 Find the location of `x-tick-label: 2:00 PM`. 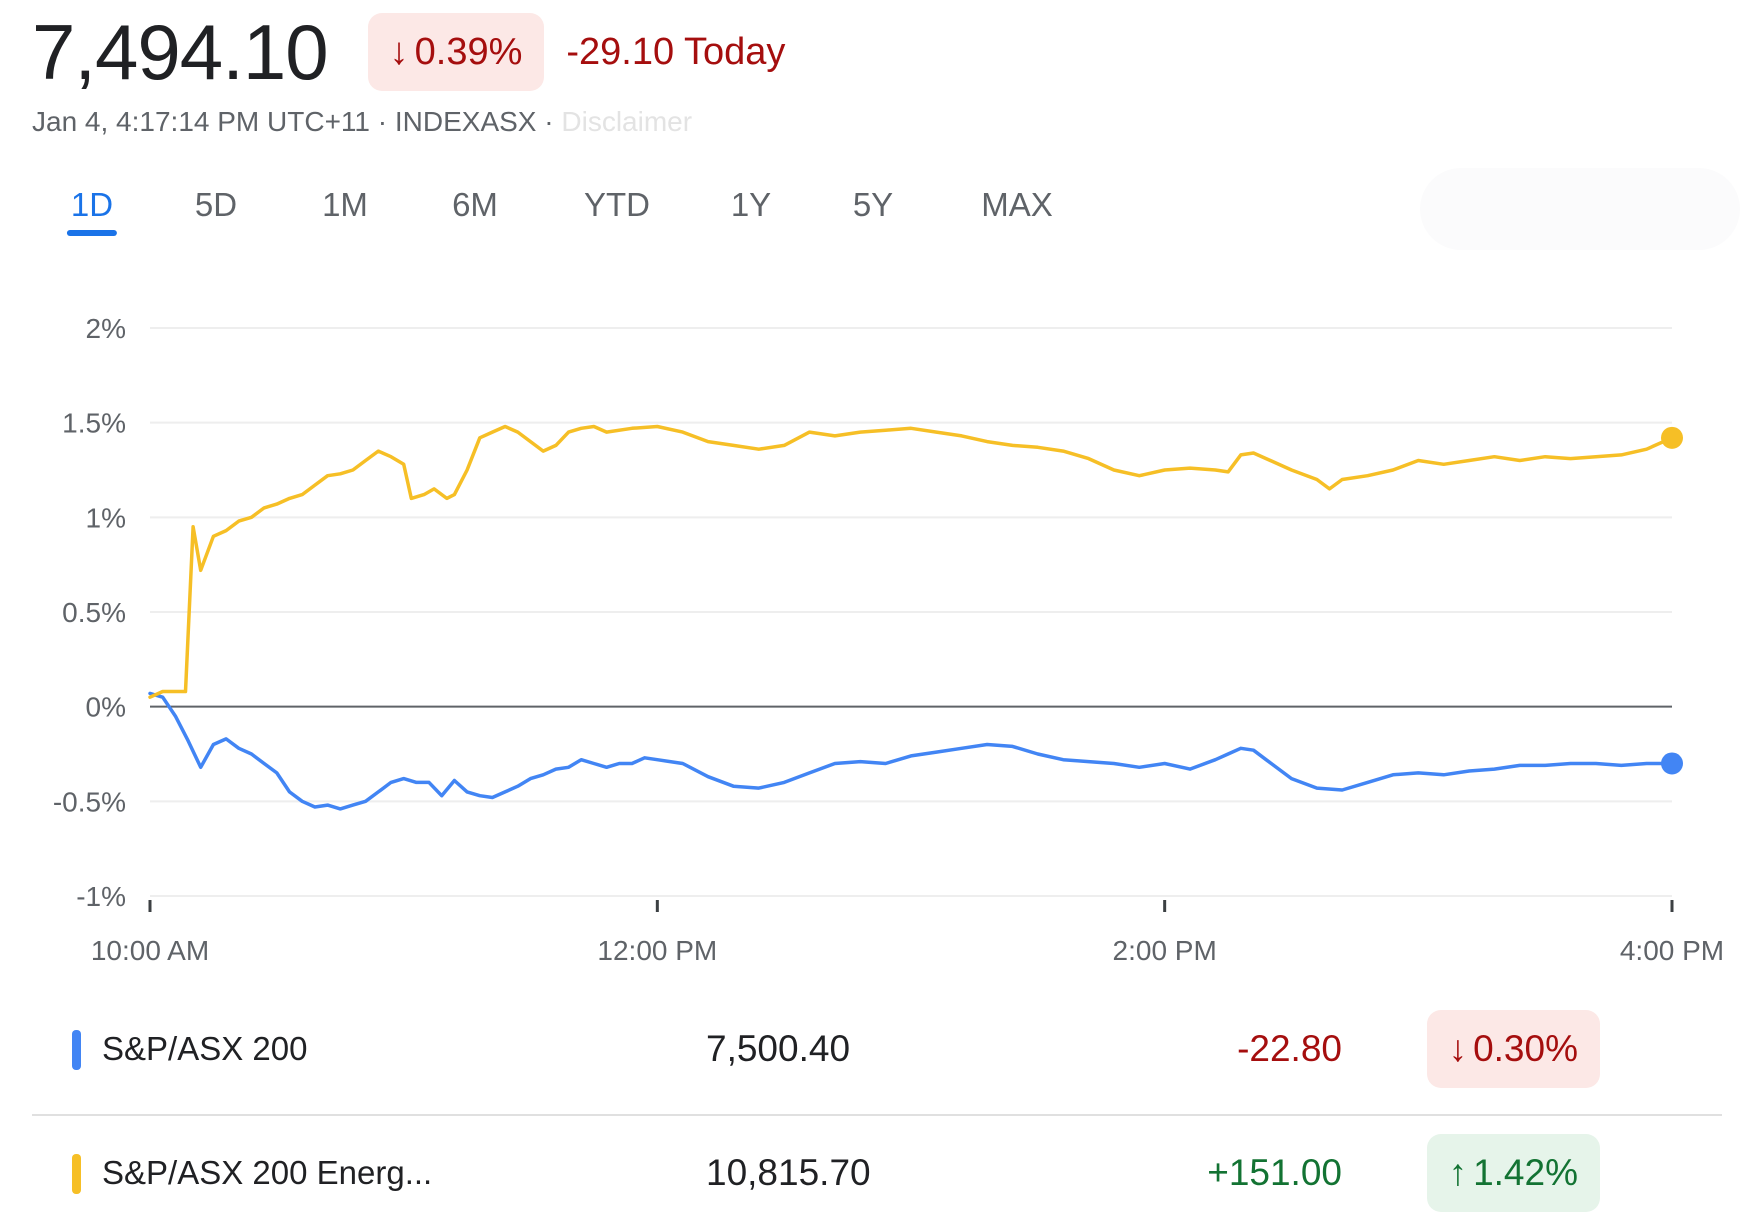

x-tick-label: 2:00 PM is located at coordinates (1165, 950).